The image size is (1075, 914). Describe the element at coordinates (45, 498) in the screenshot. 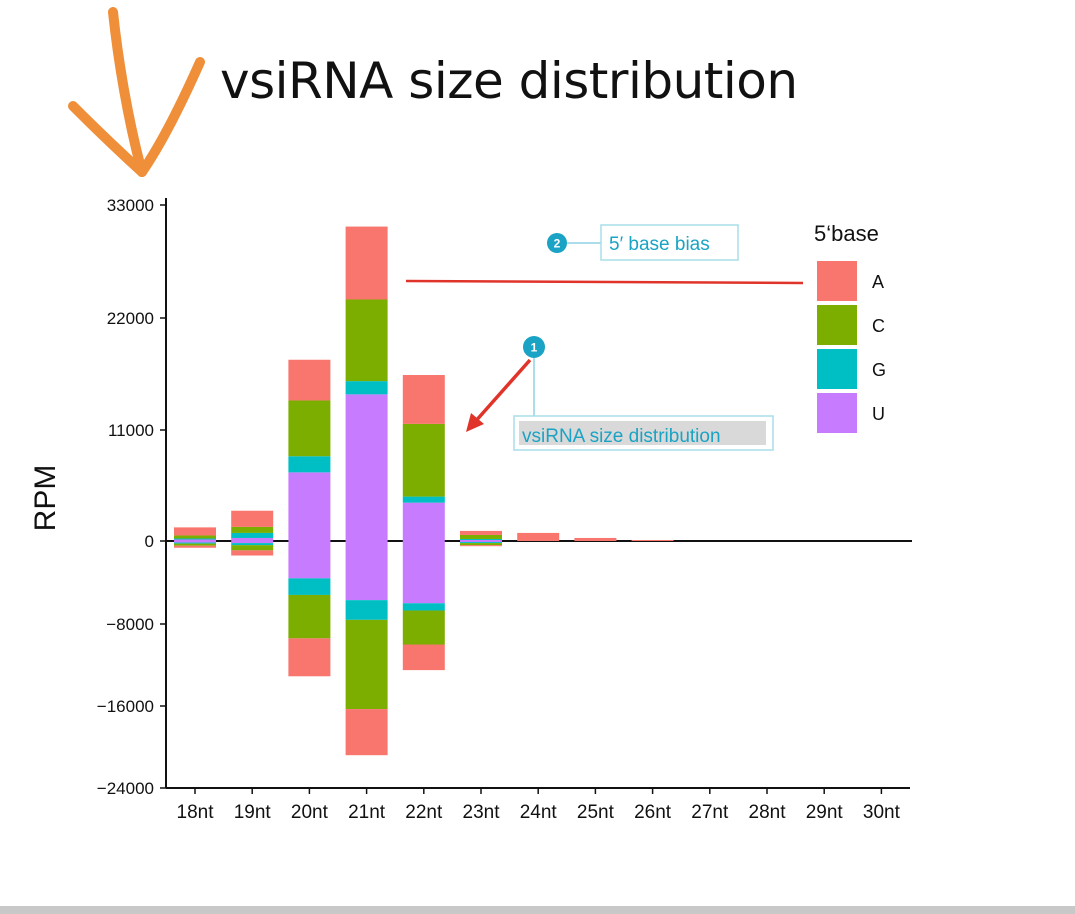

I see `y-axis-label: RPM` at that location.